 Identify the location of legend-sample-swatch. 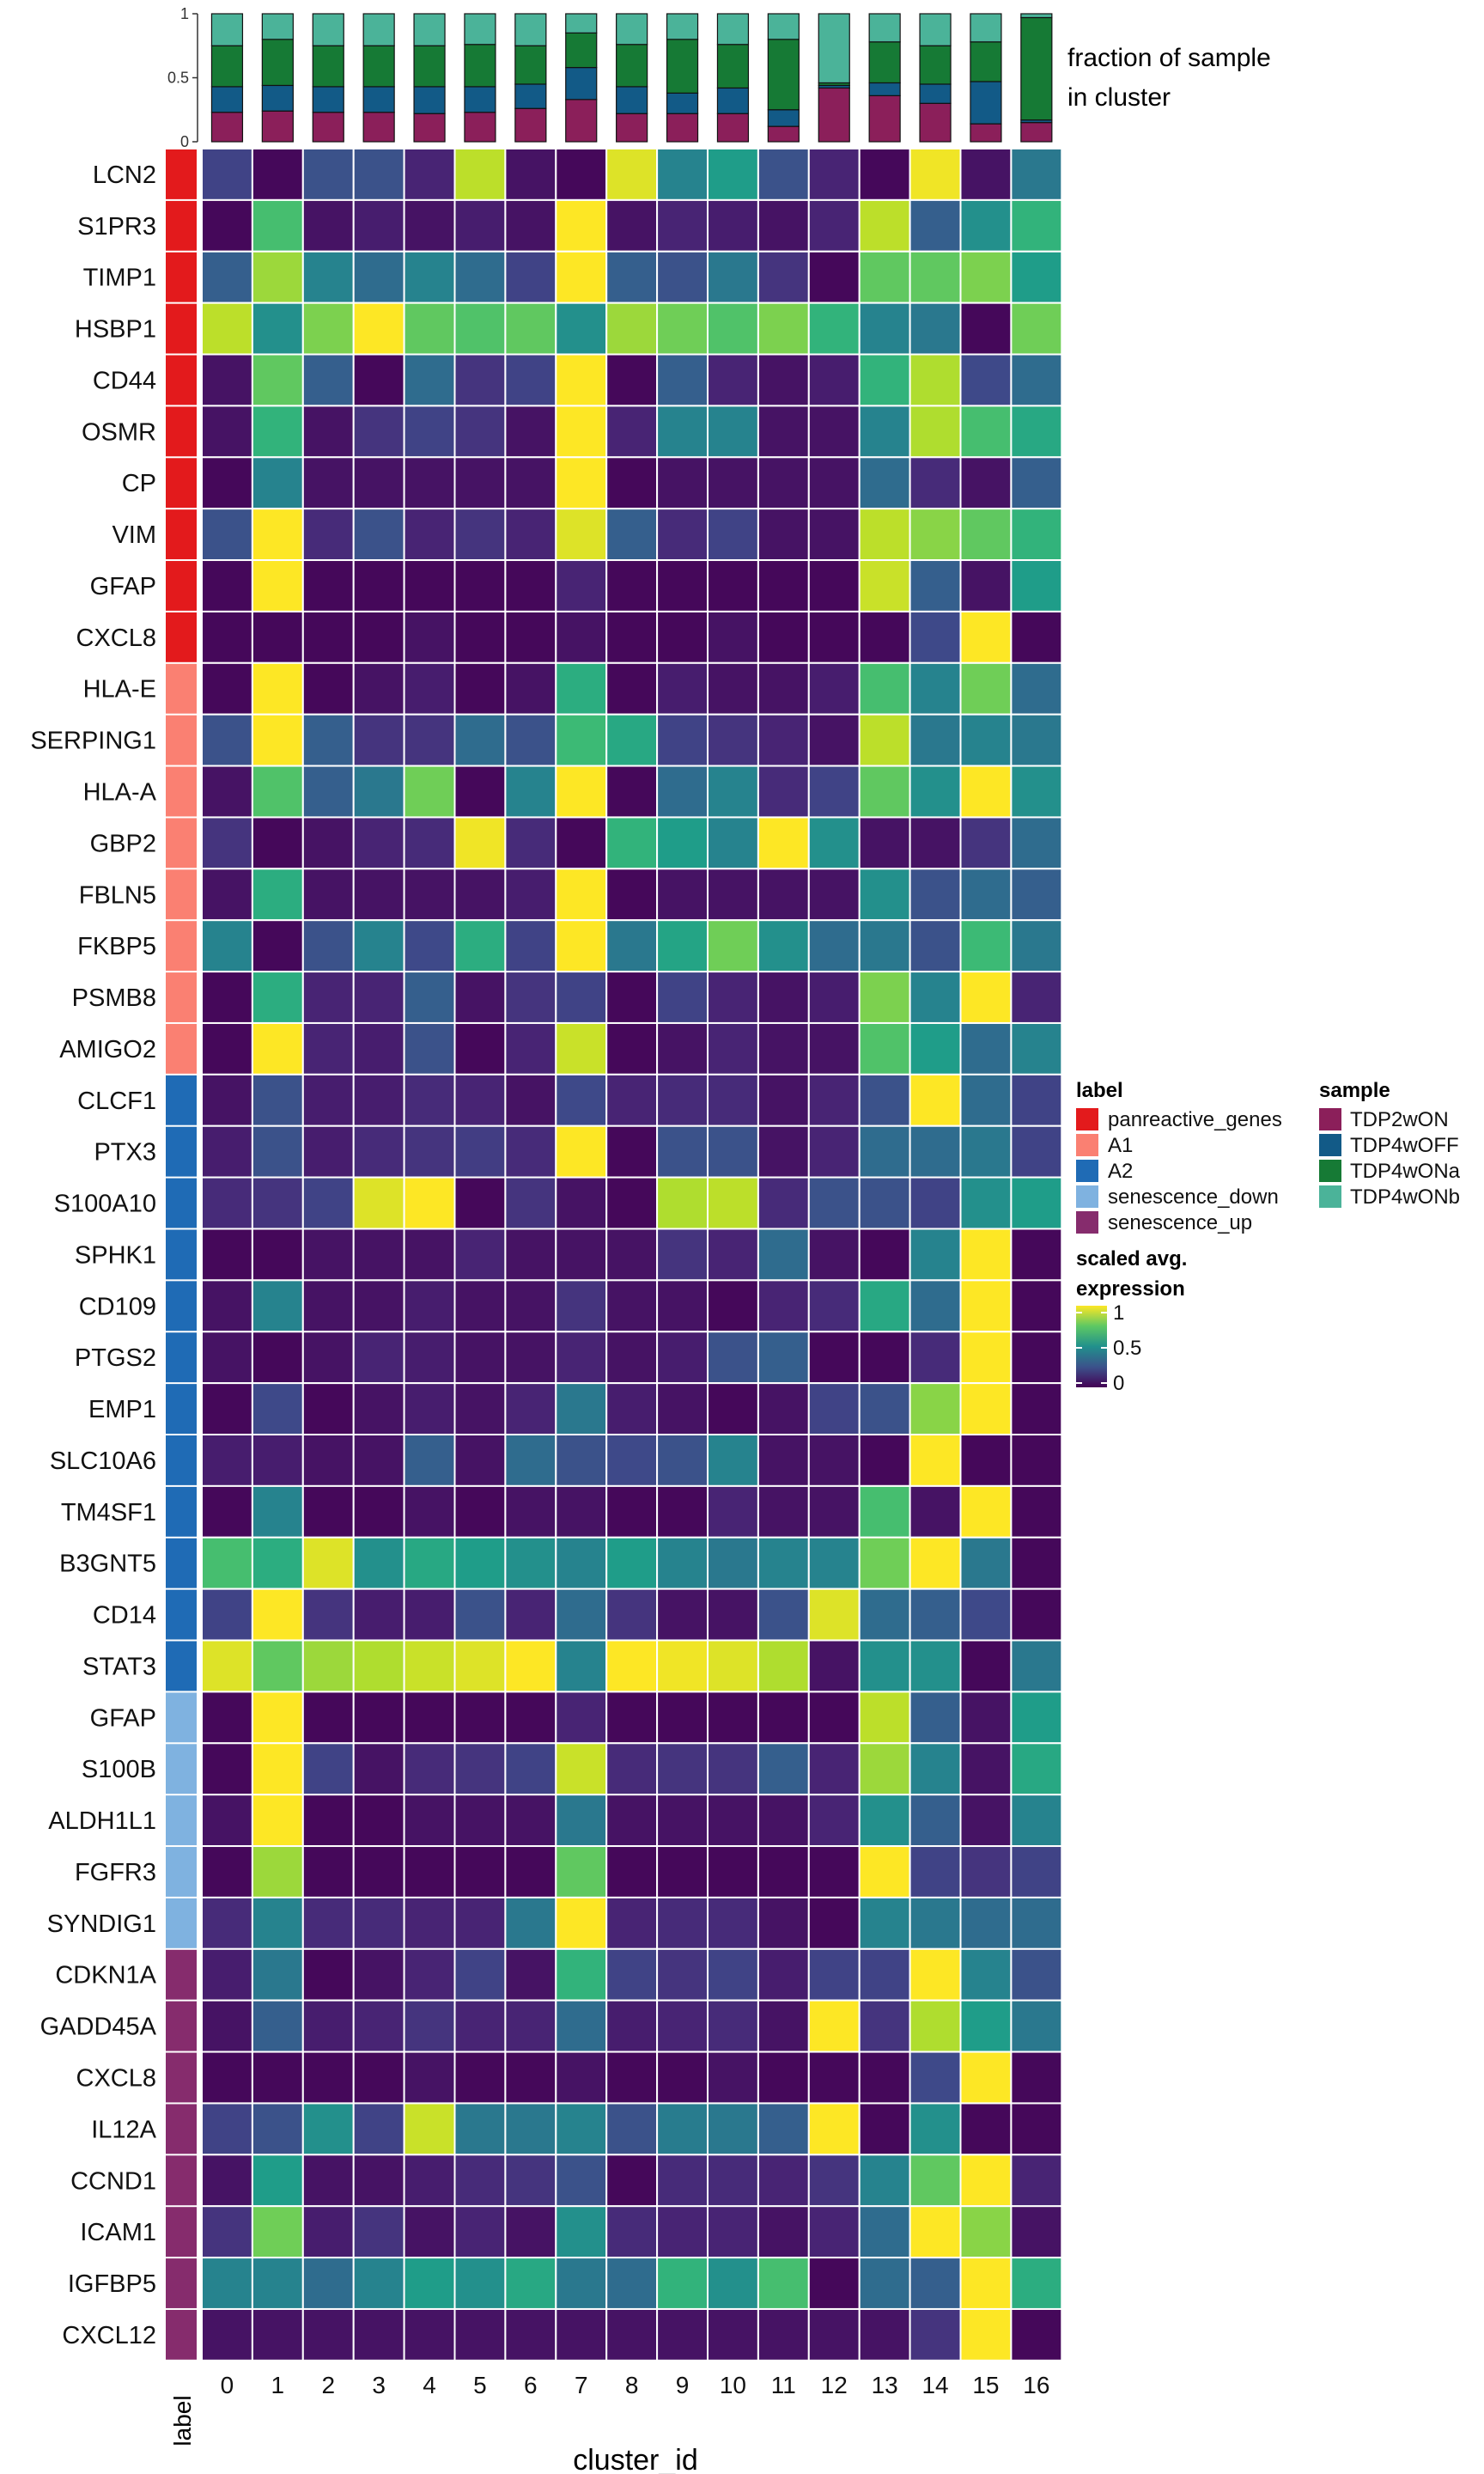
(1330, 1145).